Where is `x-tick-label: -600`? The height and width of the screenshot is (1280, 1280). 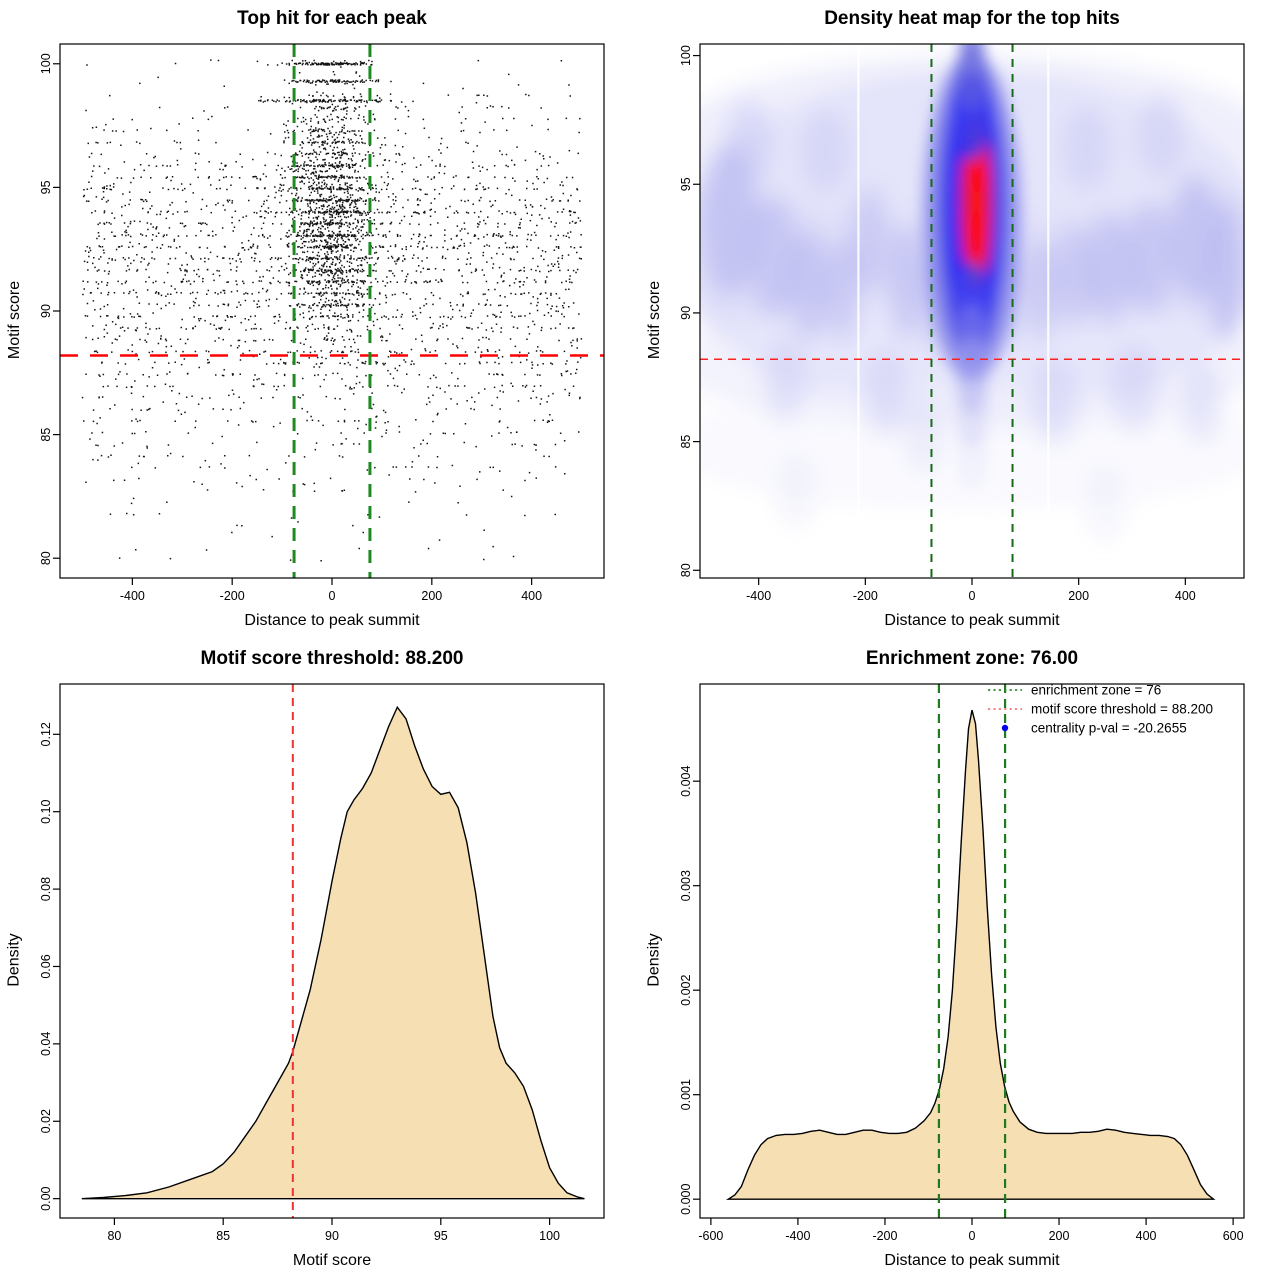
x-tick-label: -600 is located at coordinates (710, 1236).